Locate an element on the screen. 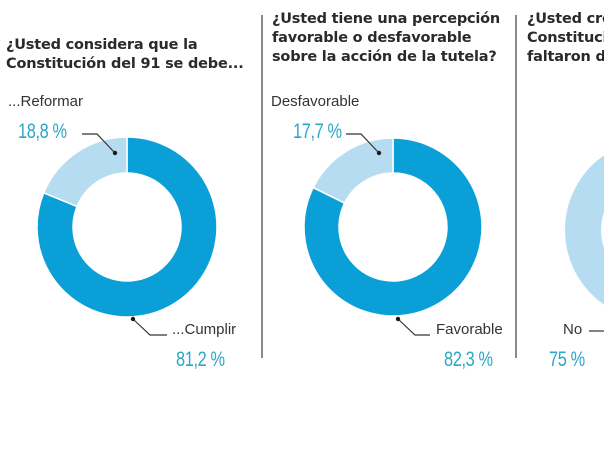  chart-2-title-line-2: favorable o desfavorable is located at coordinates (372, 38).